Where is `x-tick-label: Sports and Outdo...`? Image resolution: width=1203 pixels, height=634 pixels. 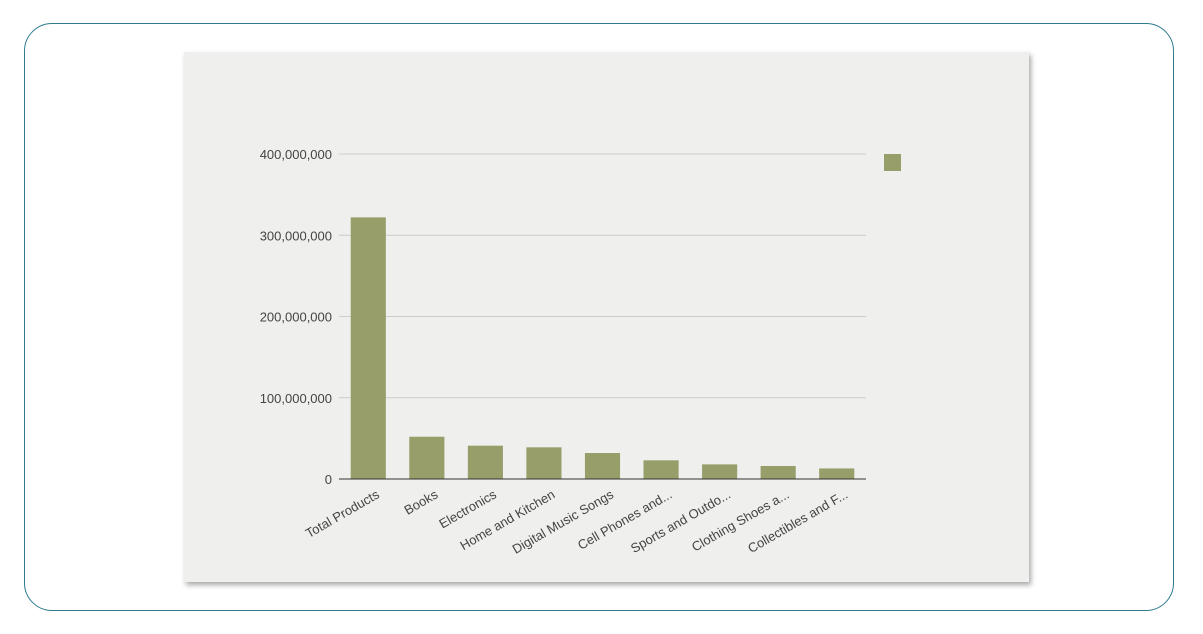 x-tick-label: Sports and Outdo... is located at coordinates (680, 521).